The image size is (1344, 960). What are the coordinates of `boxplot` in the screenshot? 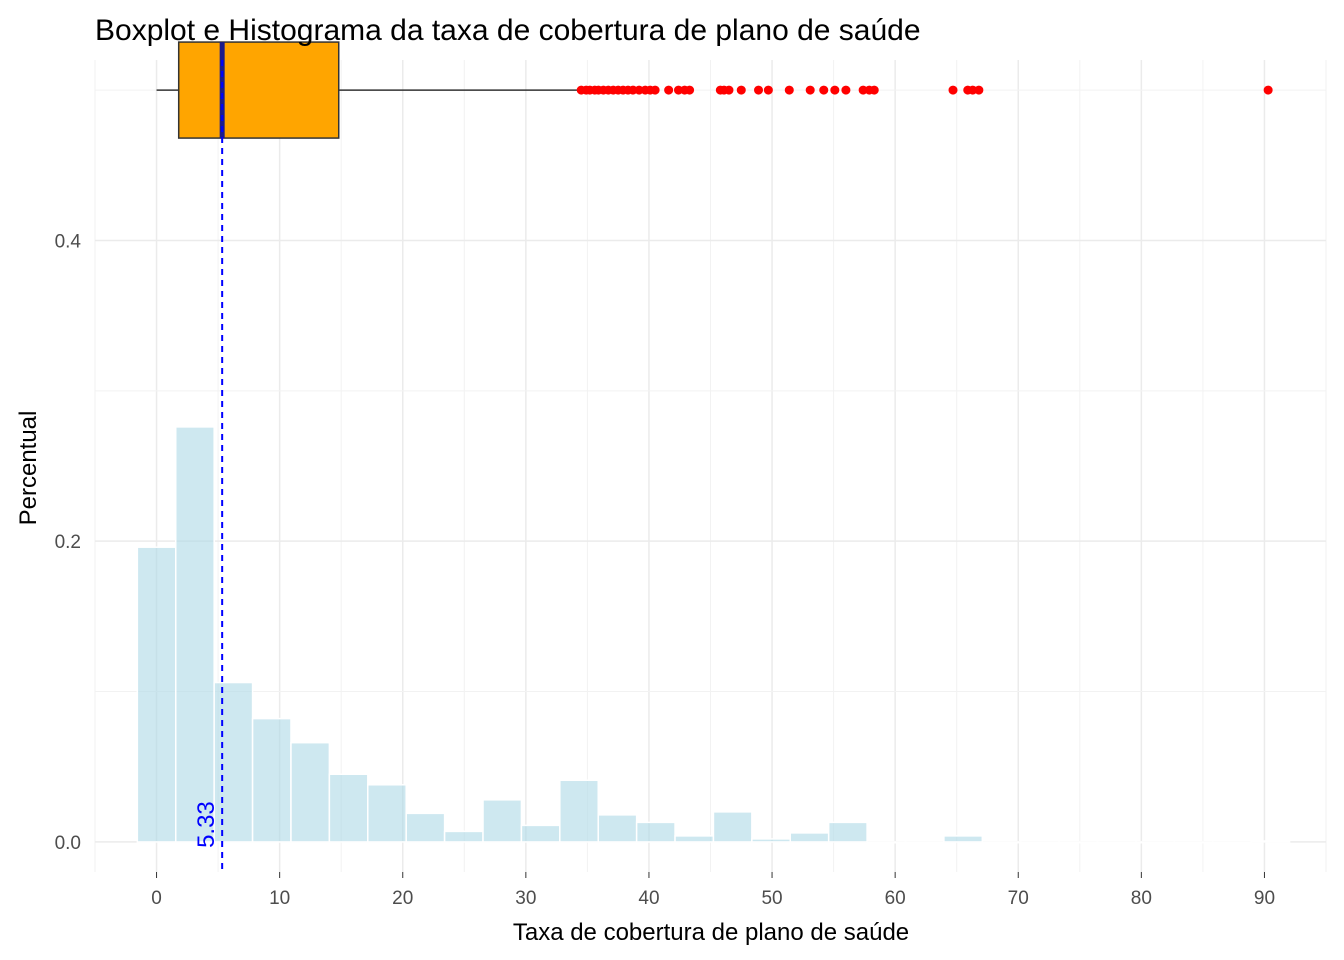 It's located at (714, 90).